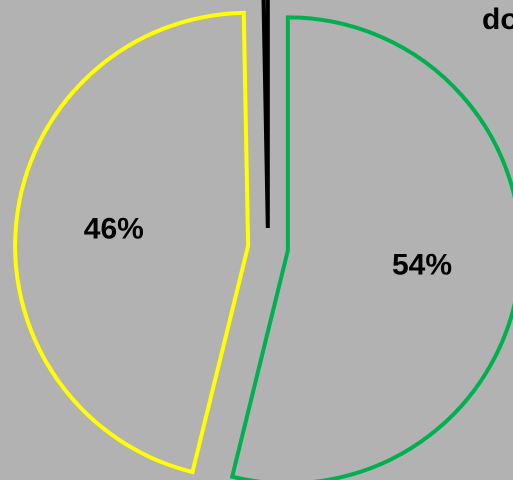  I want to click on slice-label-0: 54%, so click(422, 265).